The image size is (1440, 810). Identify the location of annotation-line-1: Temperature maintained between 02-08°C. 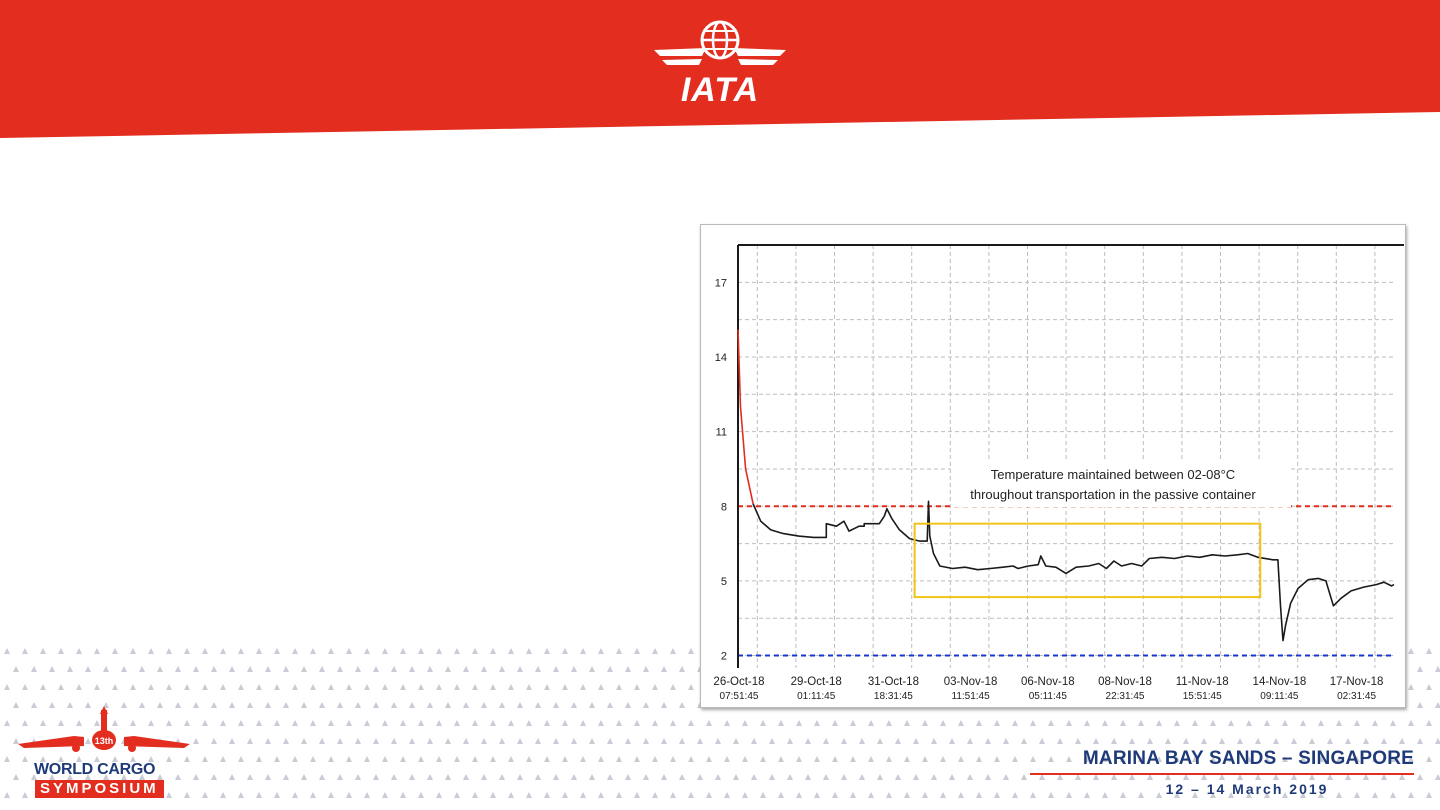
(1113, 474).